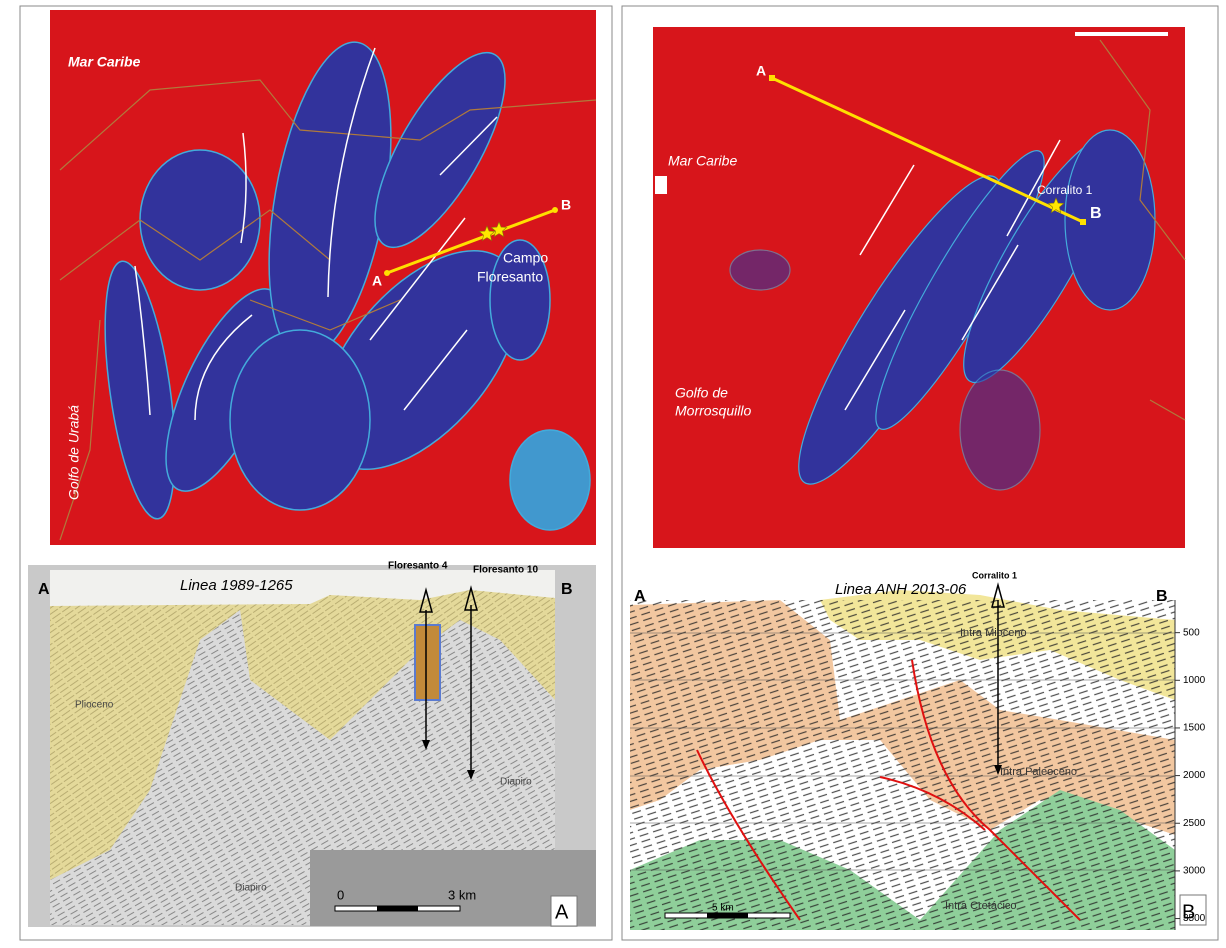  Describe the element at coordinates (1194, 918) in the screenshot. I see `depth-tick-label: 3500` at that location.